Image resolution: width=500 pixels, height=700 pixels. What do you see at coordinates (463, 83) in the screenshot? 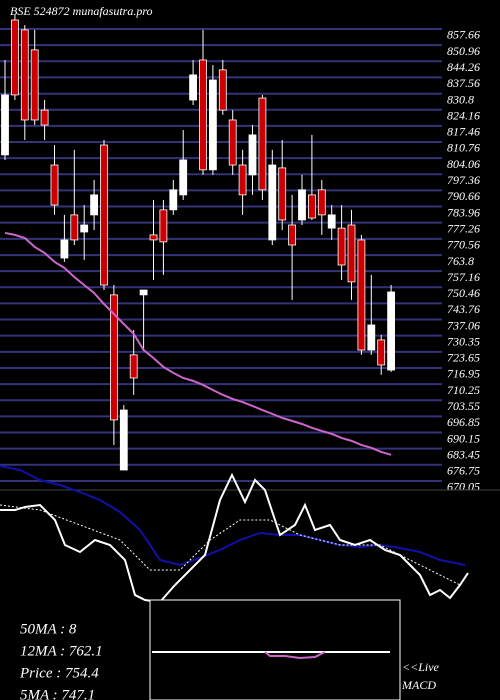
I see `y-tick-label: 837.56` at bounding box center [463, 83].